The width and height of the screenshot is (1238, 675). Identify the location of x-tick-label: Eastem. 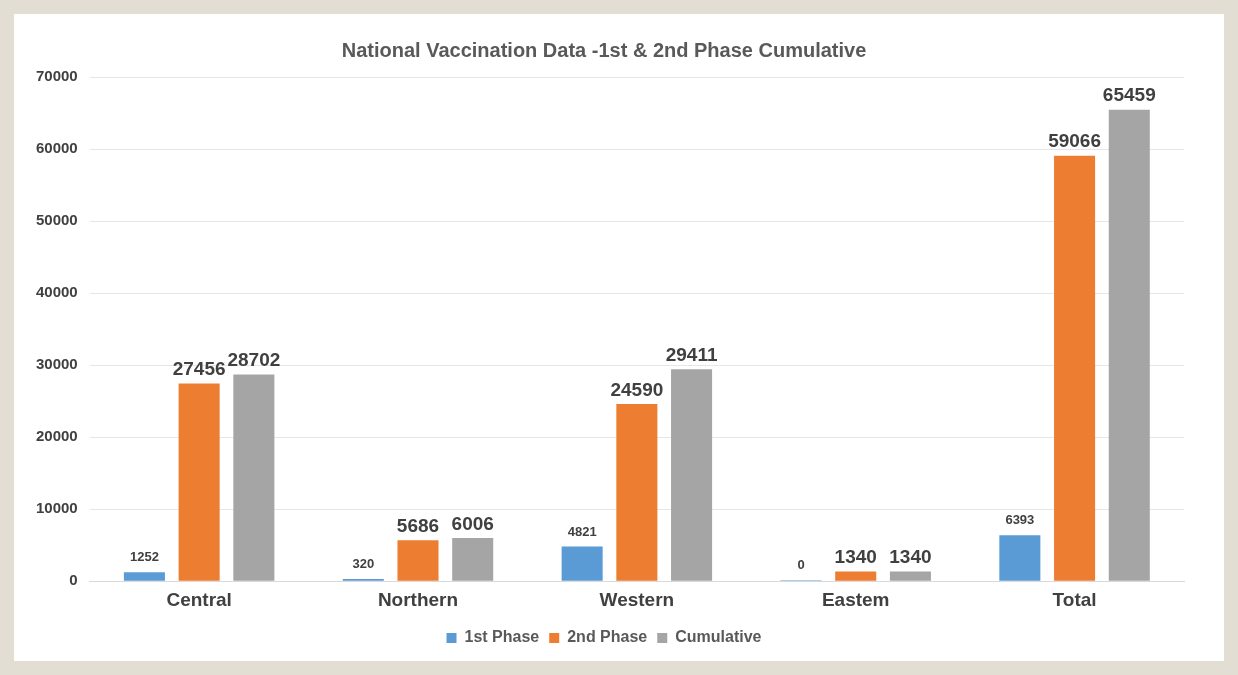
(855, 599).